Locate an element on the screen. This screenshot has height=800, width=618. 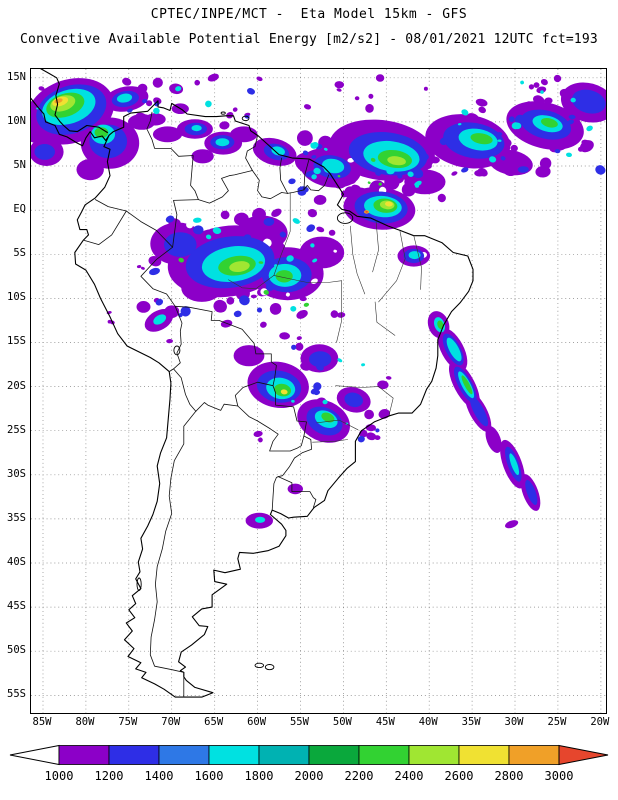
colorbar-tick-label: 1000 is located at coordinates (59, 776).